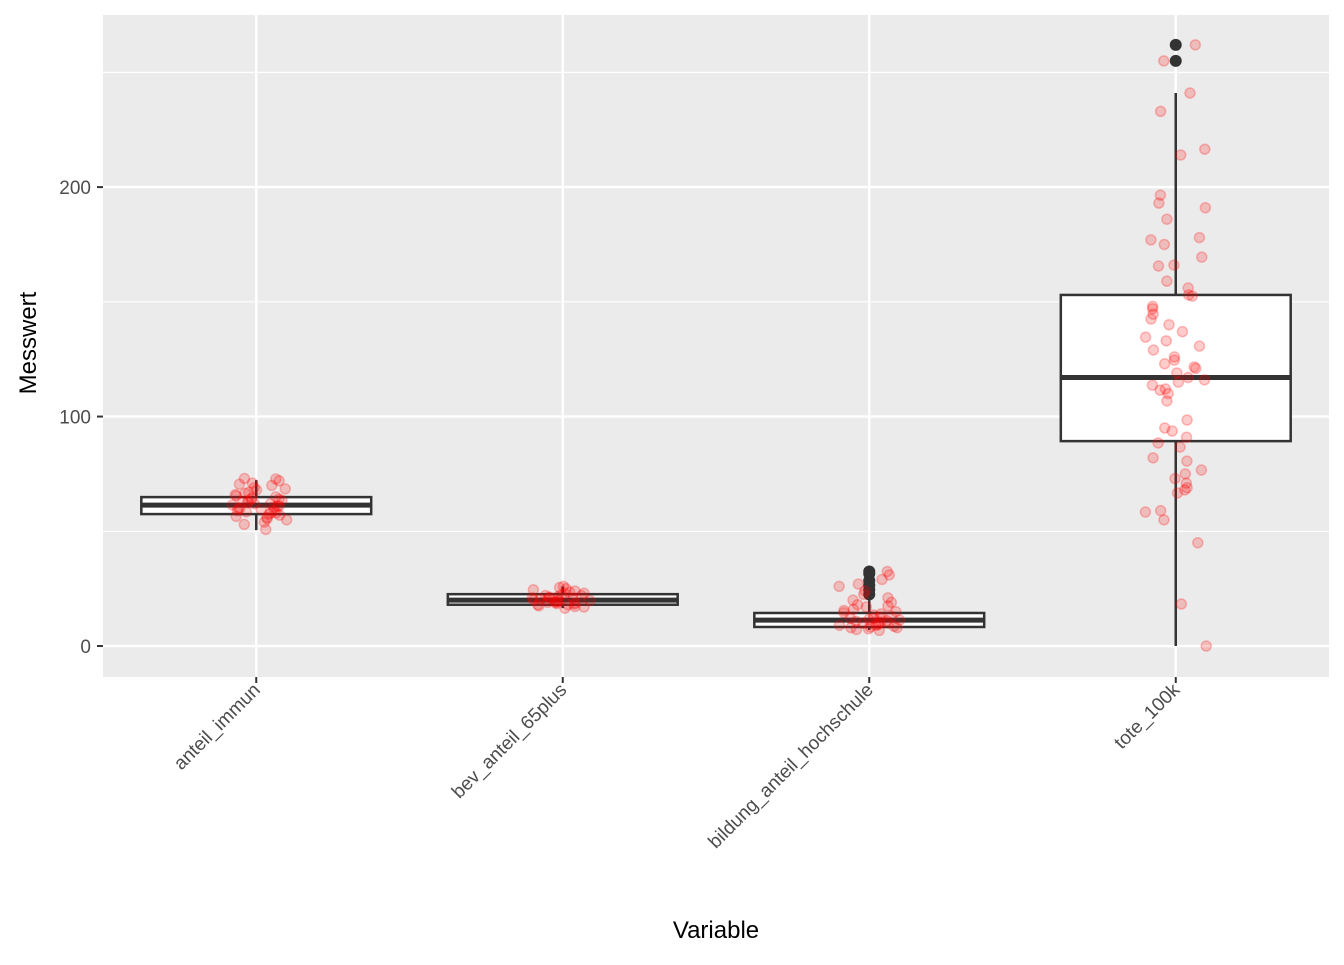 The width and height of the screenshot is (1344, 965). Describe the element at coordinates (509, 741) in the screenshot. I see `x-tick-label: bev_anteil_65plus` at that location.